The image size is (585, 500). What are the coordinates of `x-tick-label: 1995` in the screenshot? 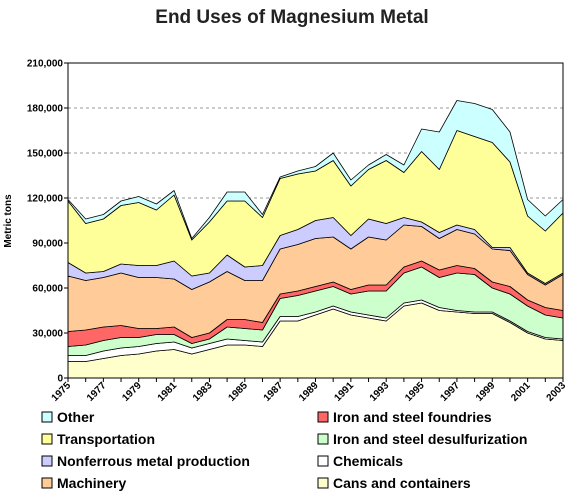 It's located at (415, 392).